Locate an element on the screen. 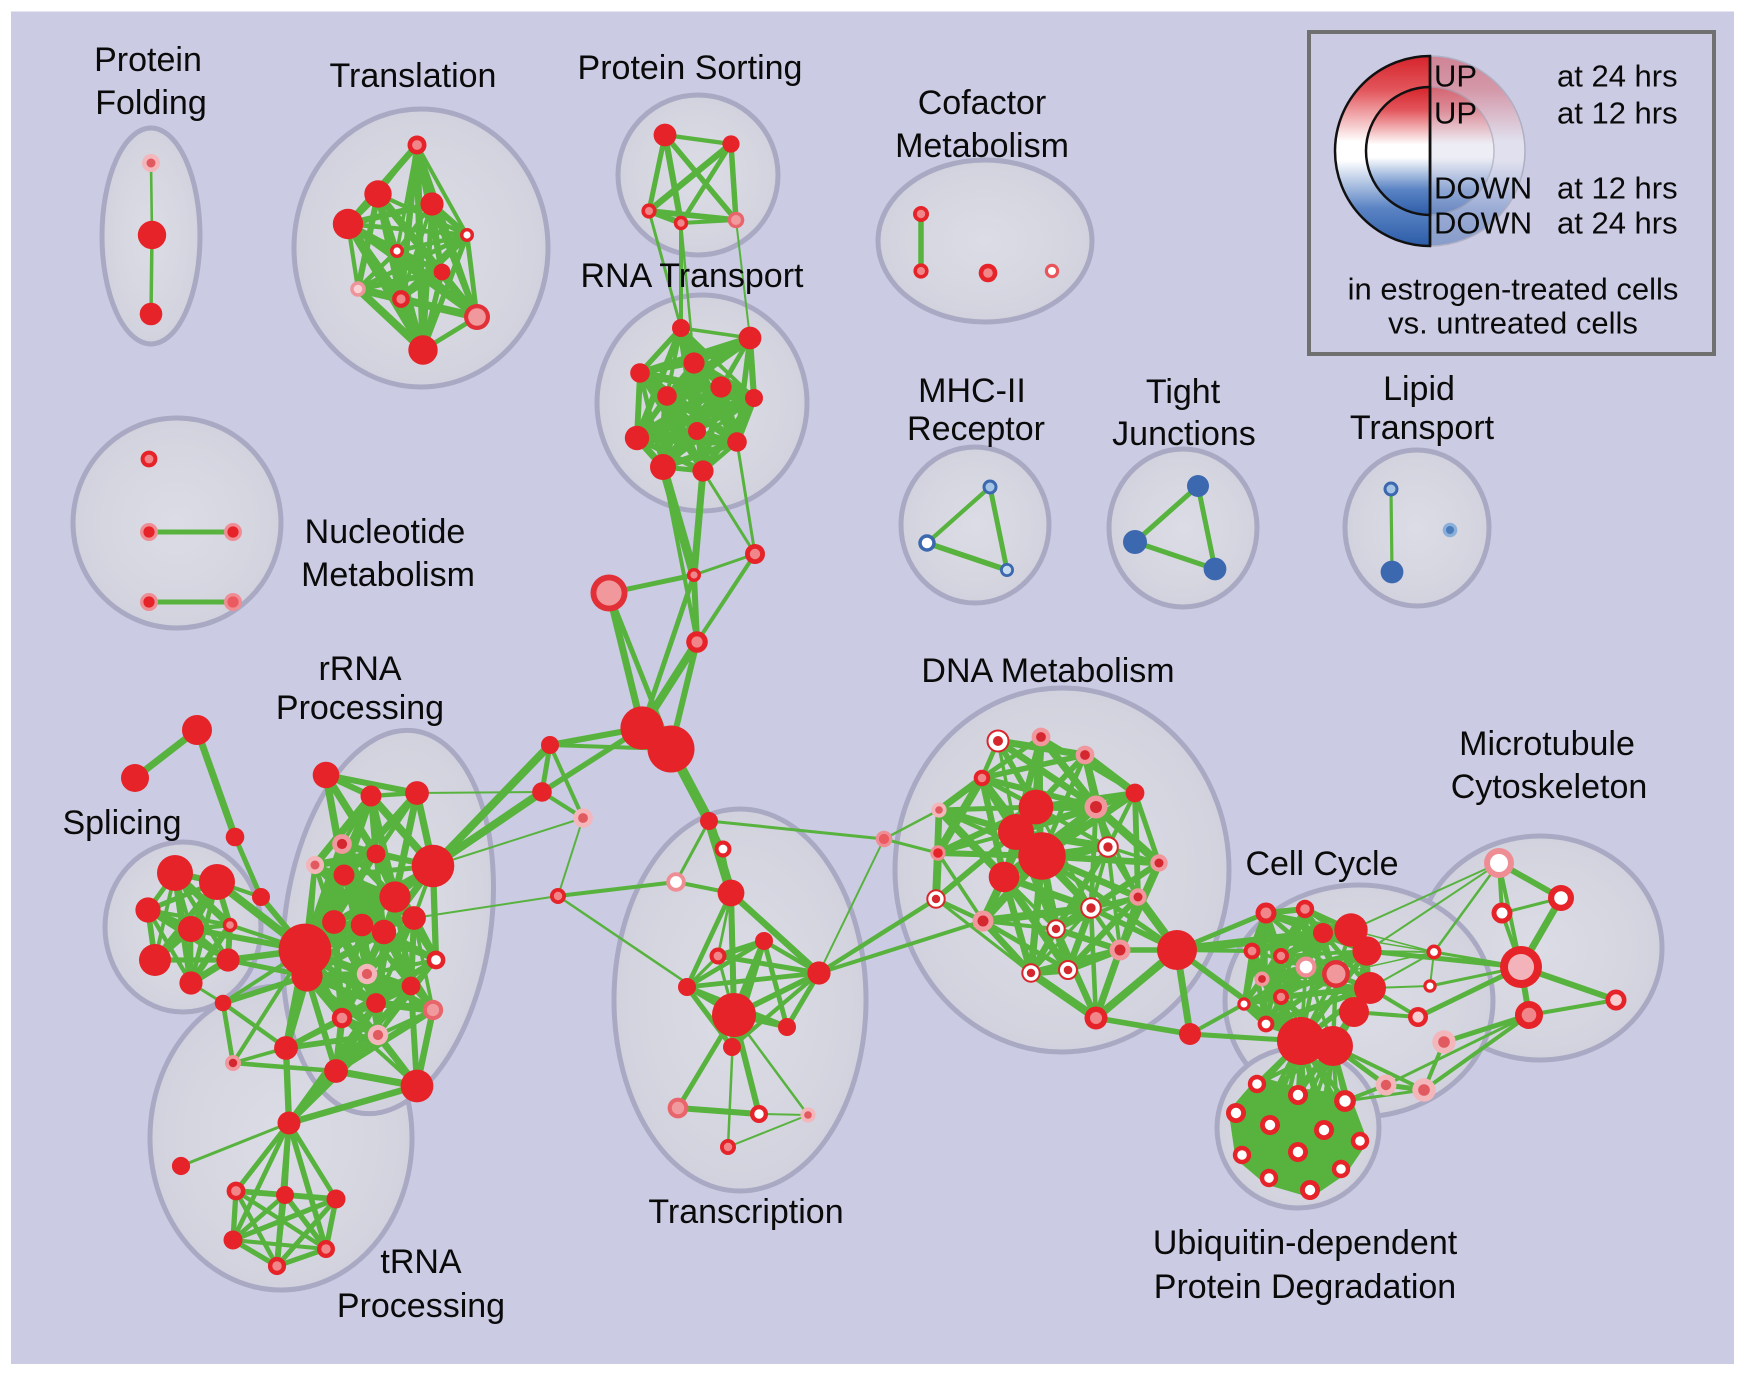 Image resolution: width=1750 pixels, height=1376 pixels. svg-text: Nucleotide is located at coordinates (385, 532).